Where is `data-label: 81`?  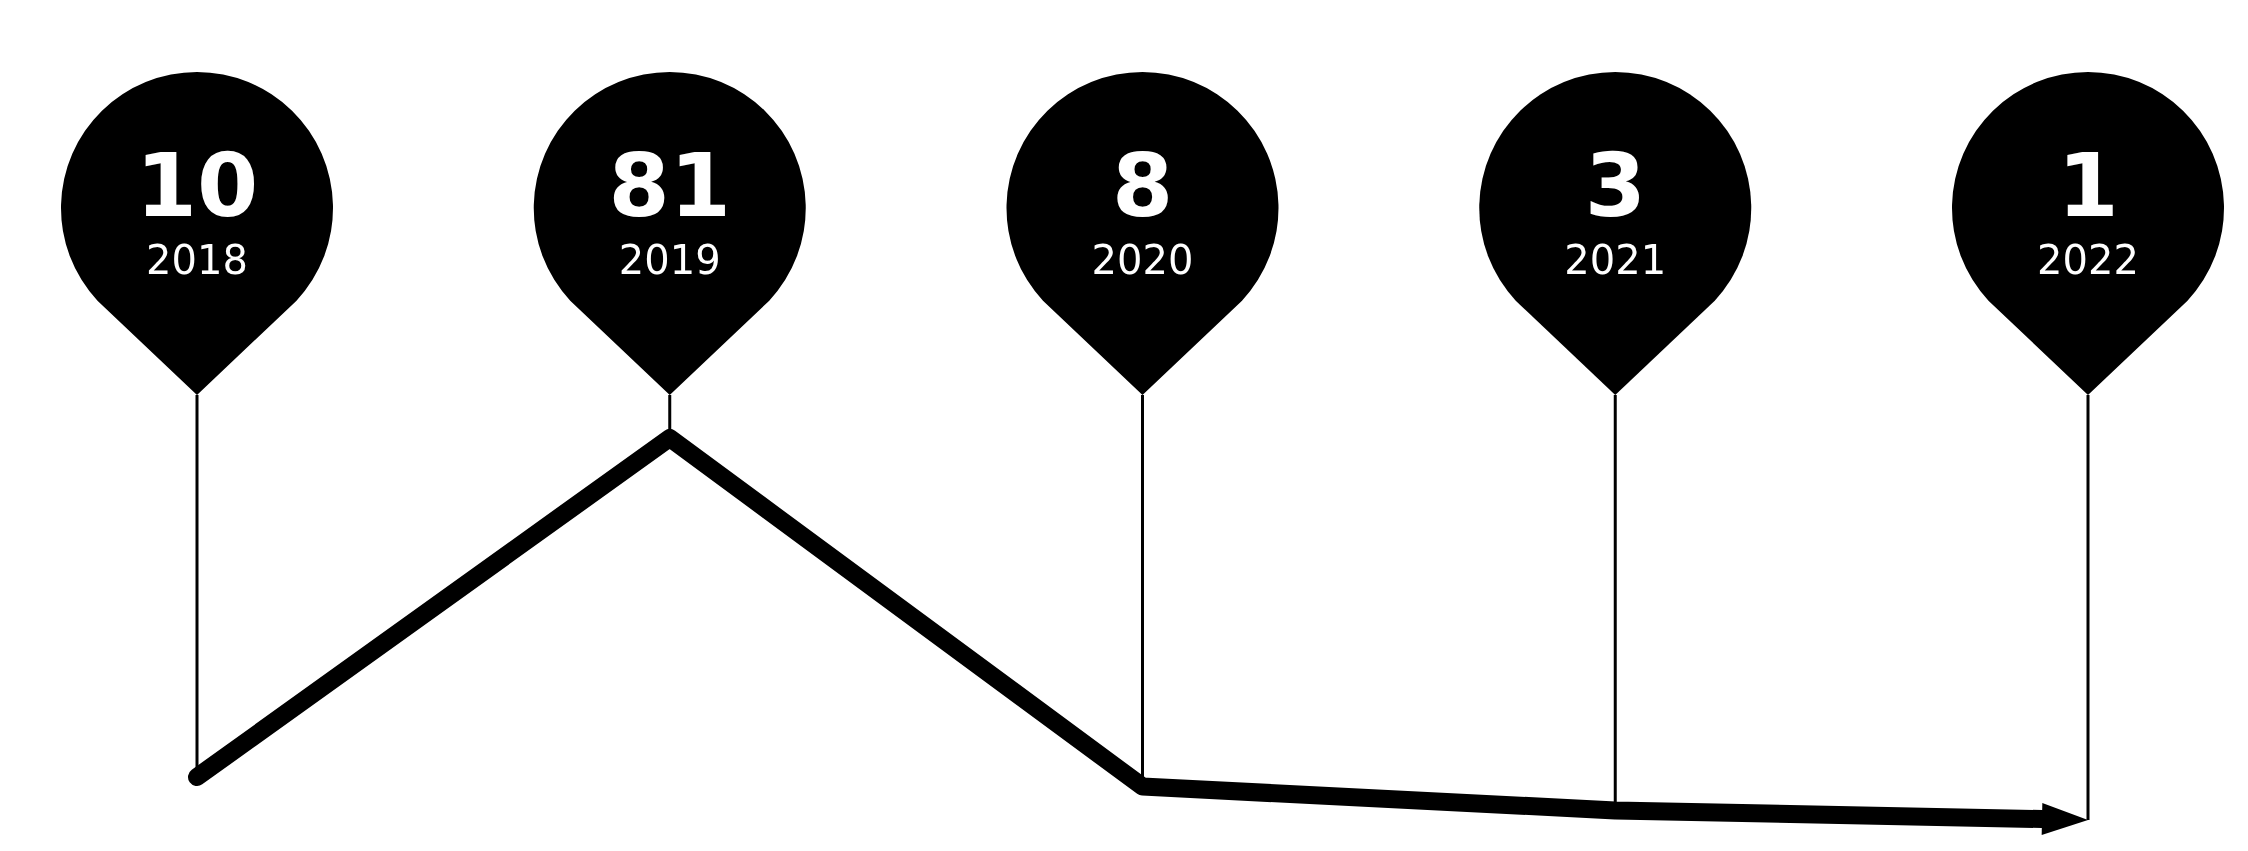 data-label: 81 is located at coordinates (669, 185).